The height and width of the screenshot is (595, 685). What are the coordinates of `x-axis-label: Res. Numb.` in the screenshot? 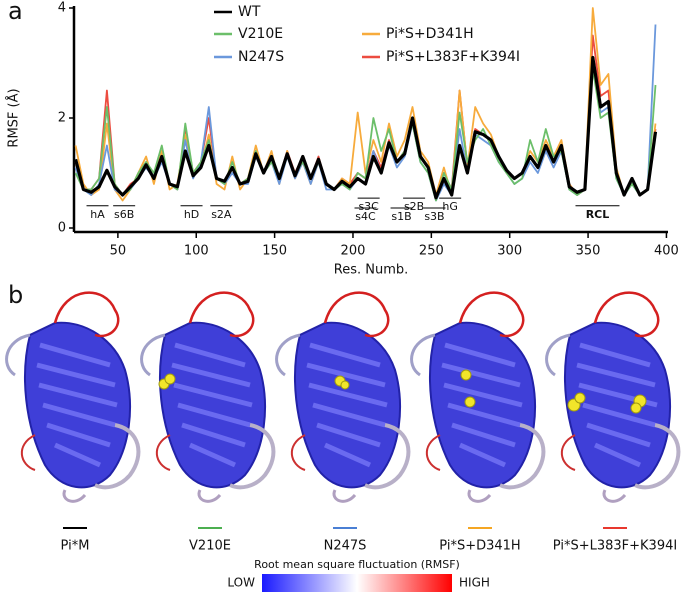 It's located at (371, 270).